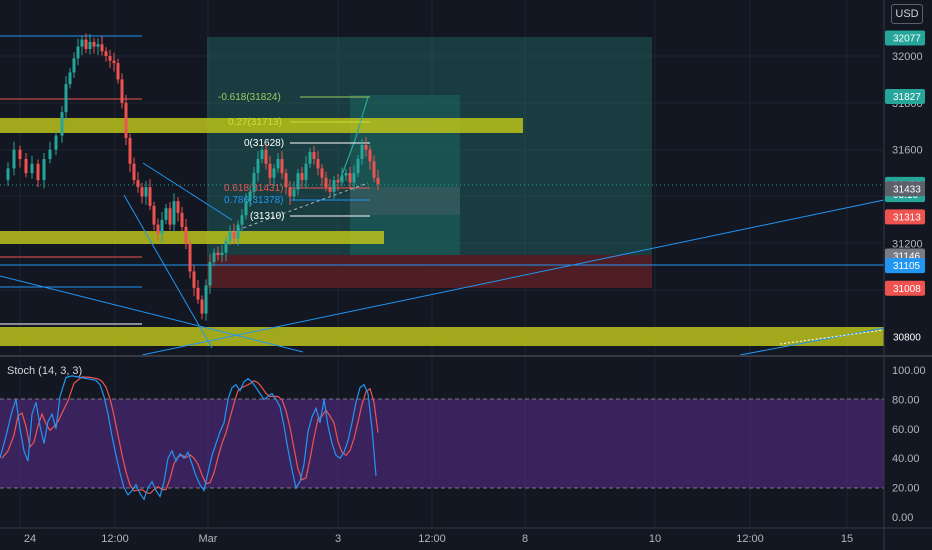  Describe the element at coordinates (907, 14) in the screenshot. I see `currency-button: USD` at that location.